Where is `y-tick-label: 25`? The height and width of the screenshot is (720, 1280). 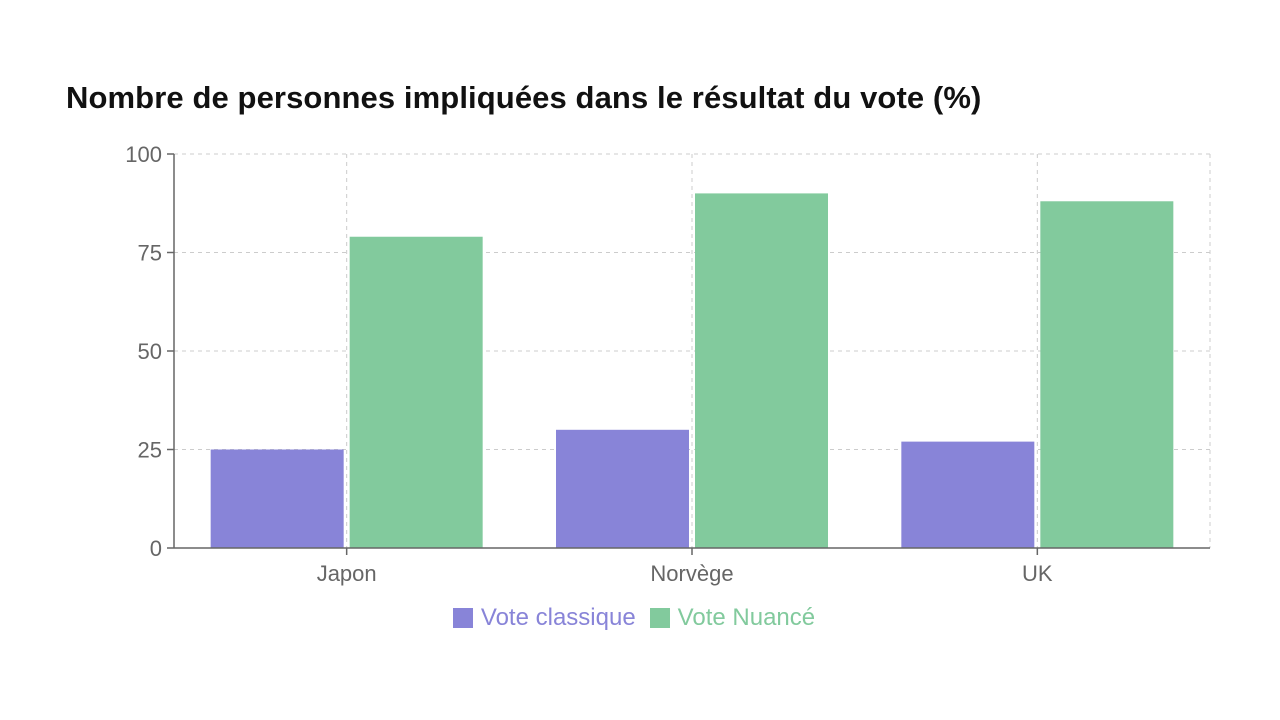 y-tick-label: 25 is located at coordinates (150, 450).